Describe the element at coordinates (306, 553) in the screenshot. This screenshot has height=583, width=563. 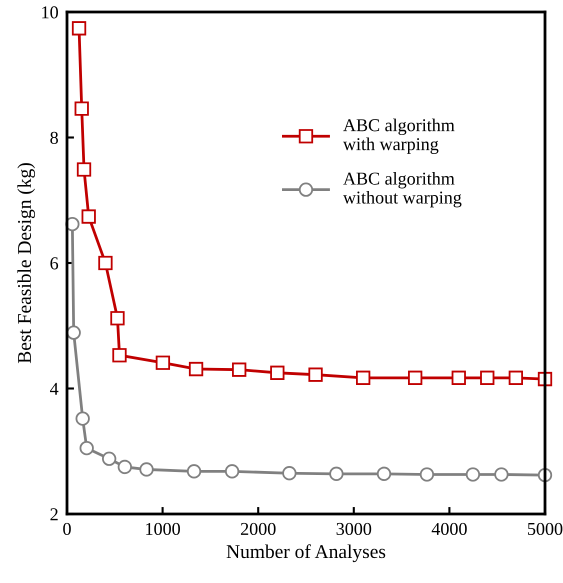
I see `x-axis-title: Number of Analyses` at that location.